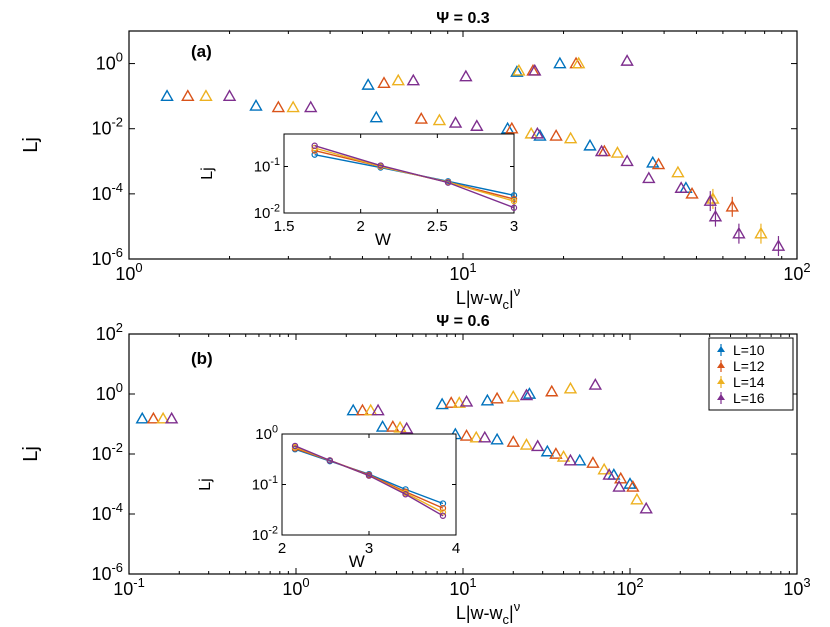  I want to click on series-L=10, so click(386, 438).